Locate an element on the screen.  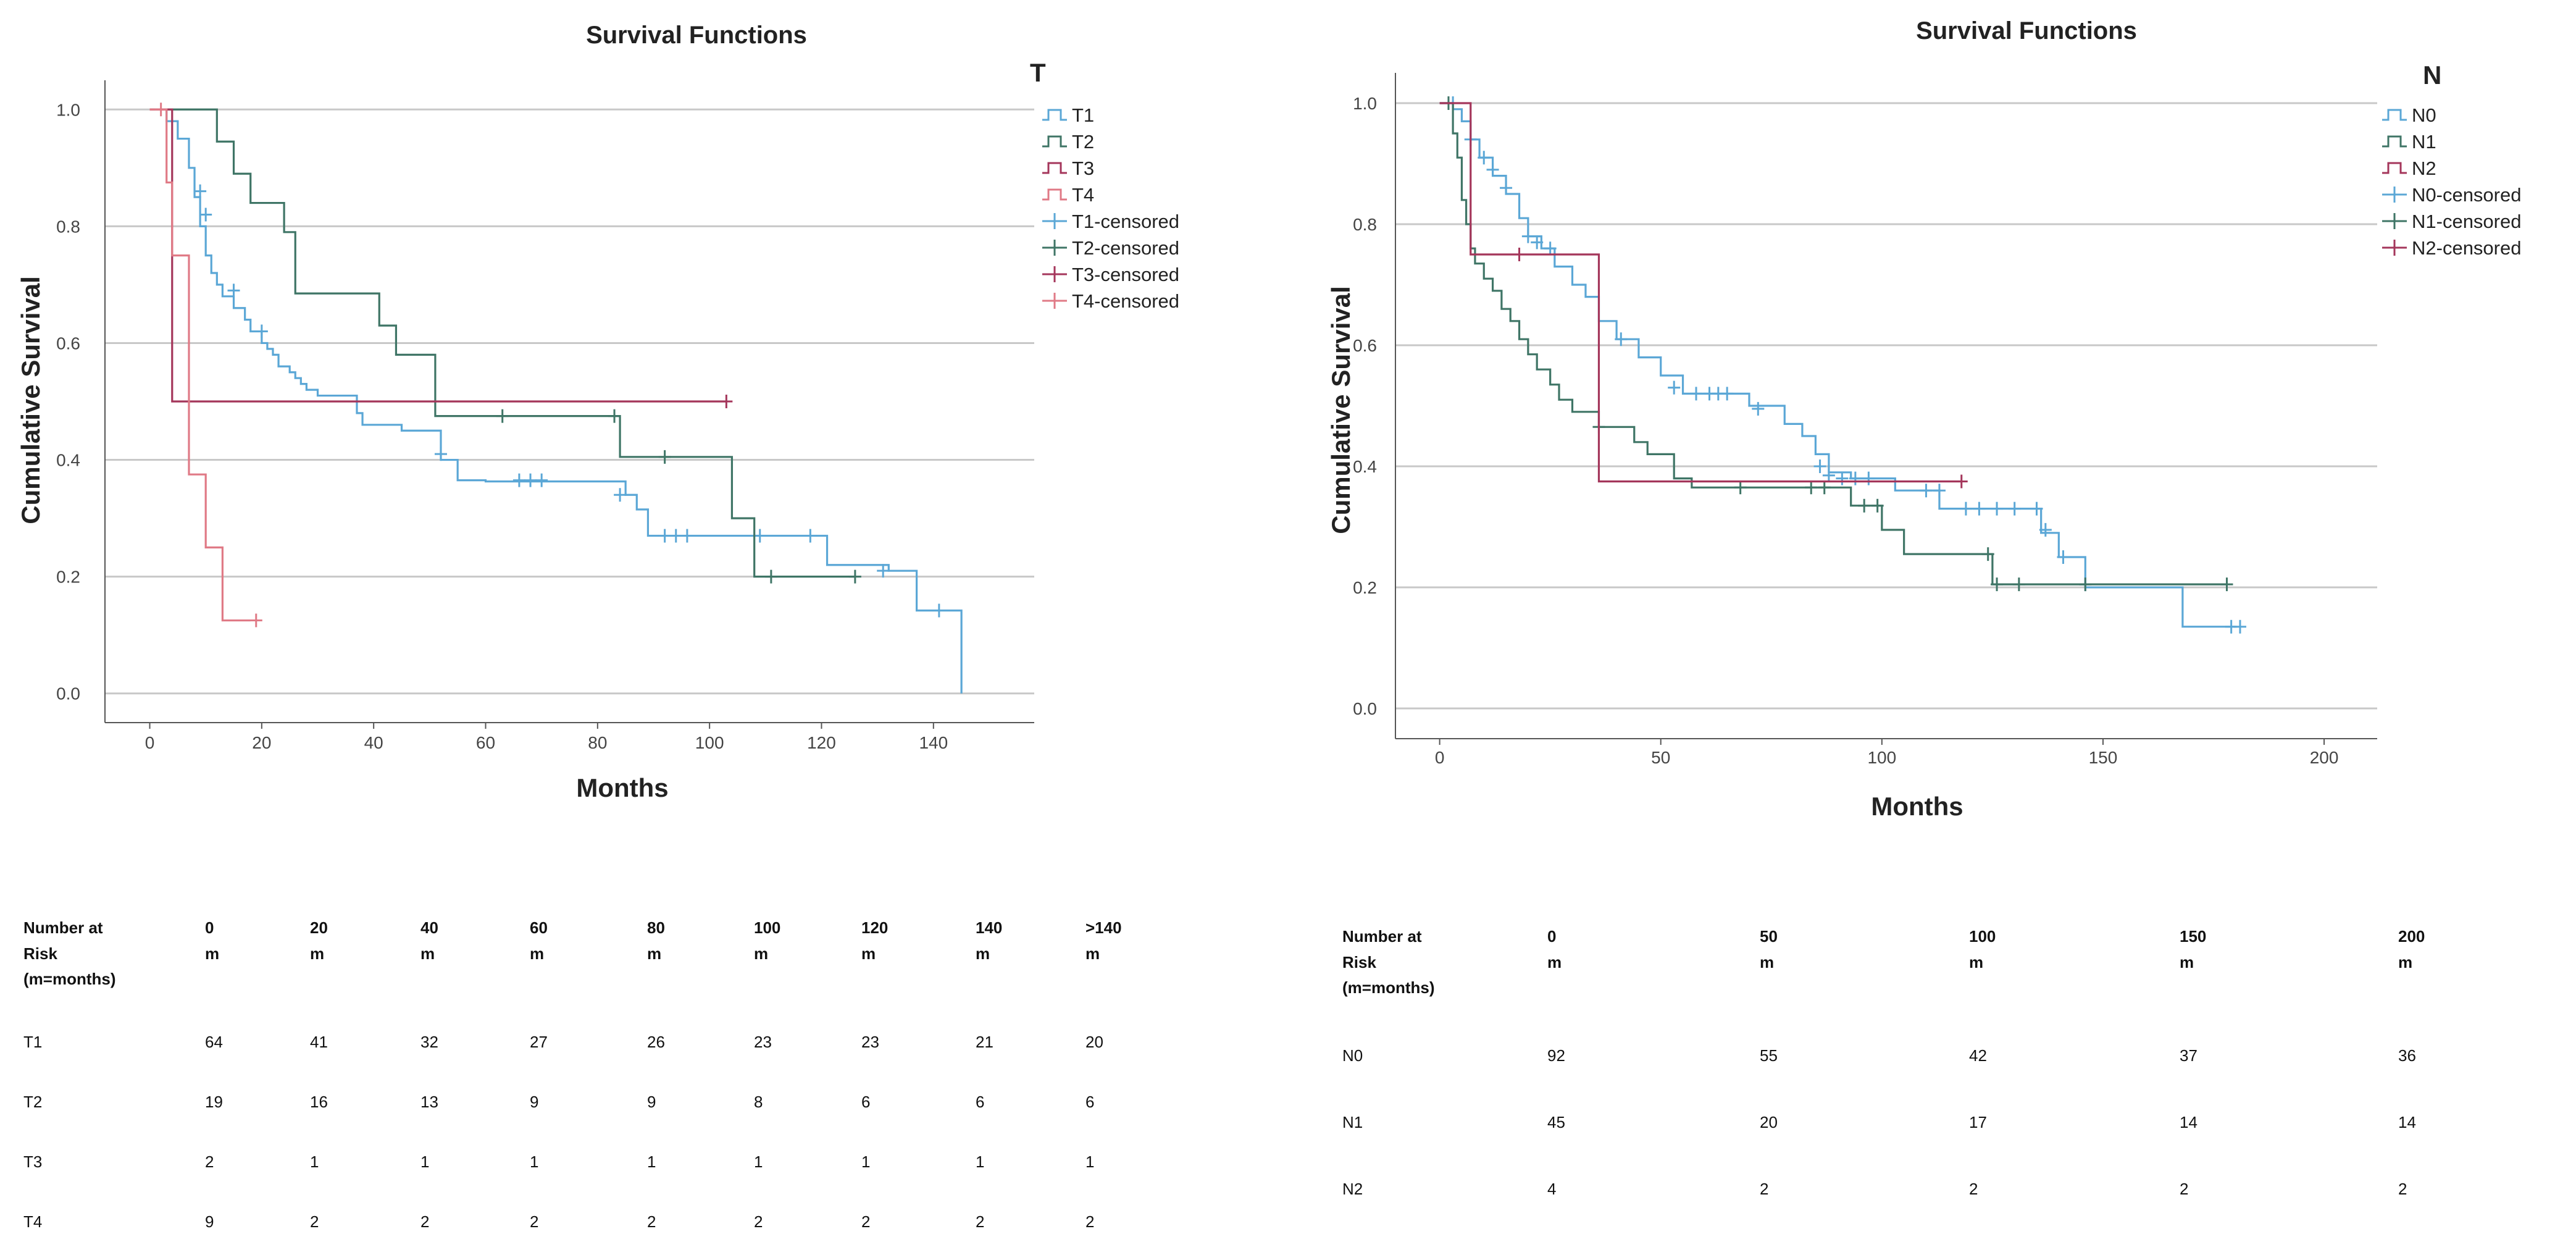
risk-cell: 6 is located at coordinates (980, 1102).